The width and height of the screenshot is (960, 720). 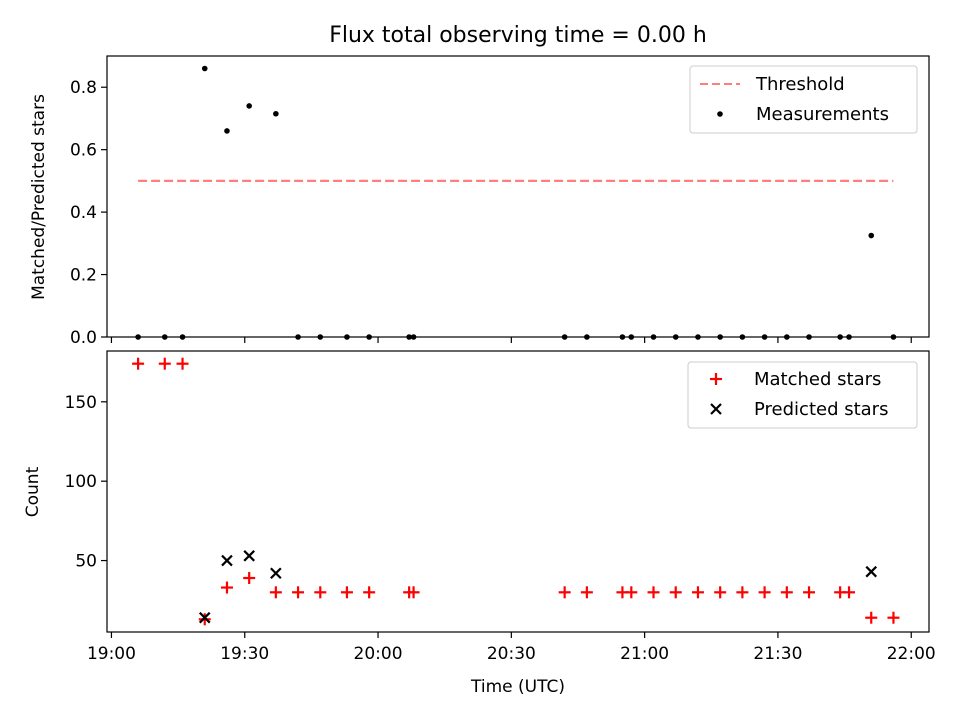 What do you see at coordinates (244, 654) in the screenshot?
I see `x-tick-label: 19:30` at bounding box center [244, 654].